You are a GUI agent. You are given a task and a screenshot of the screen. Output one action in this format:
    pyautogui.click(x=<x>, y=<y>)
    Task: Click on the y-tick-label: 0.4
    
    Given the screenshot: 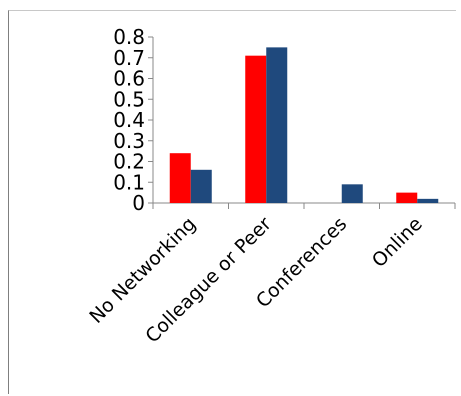 What is the action you would take?
    pyautogui.click(x=129, y=120)
    